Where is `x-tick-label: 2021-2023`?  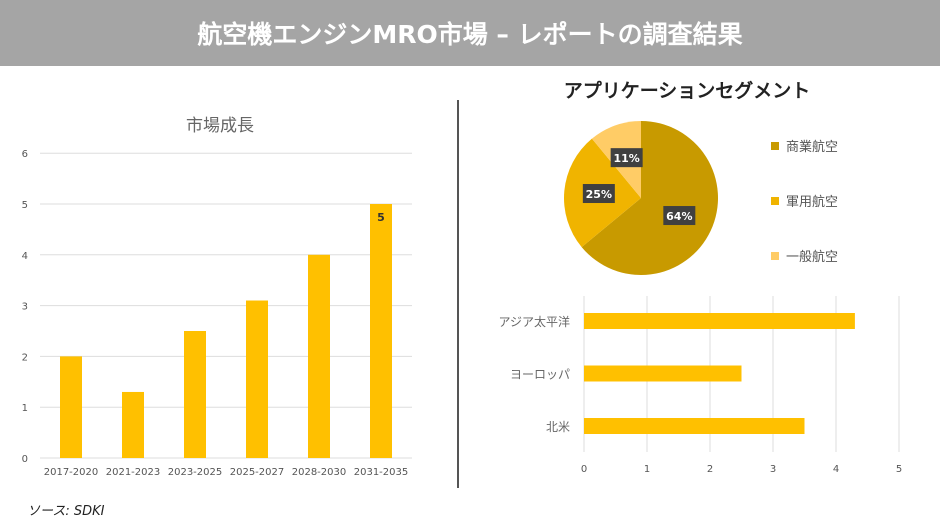
x-tick-label: 2021-2023 is located at coordinates (133, 472).